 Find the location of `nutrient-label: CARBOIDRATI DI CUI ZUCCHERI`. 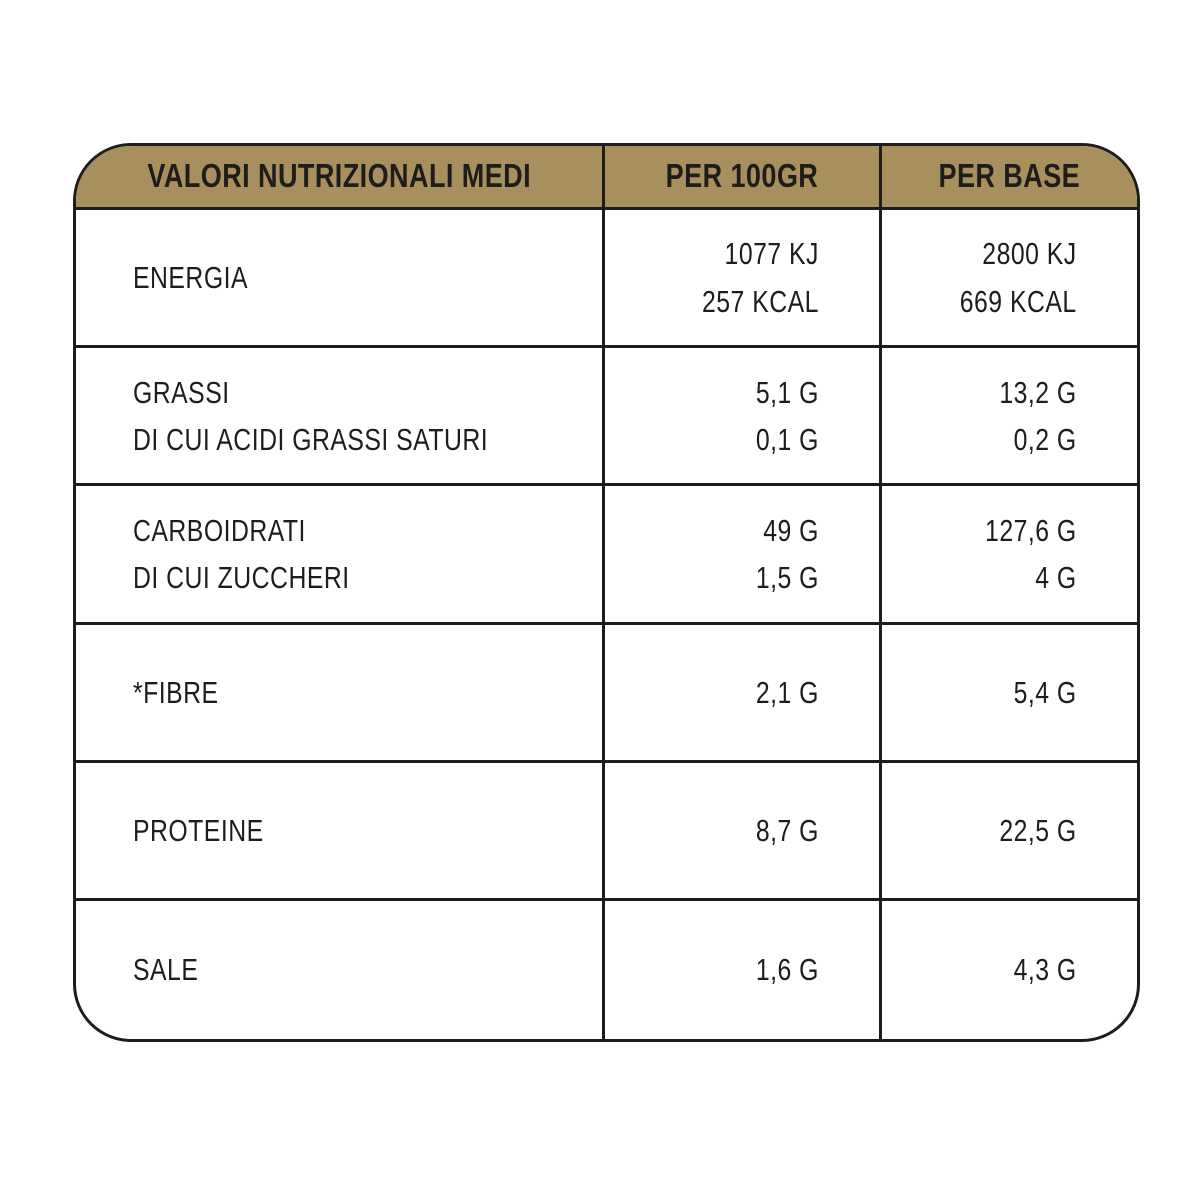

nutrient-label: CARBOIDRATI DI CUI ZUCCHERI is located at coordinates (241, 553).